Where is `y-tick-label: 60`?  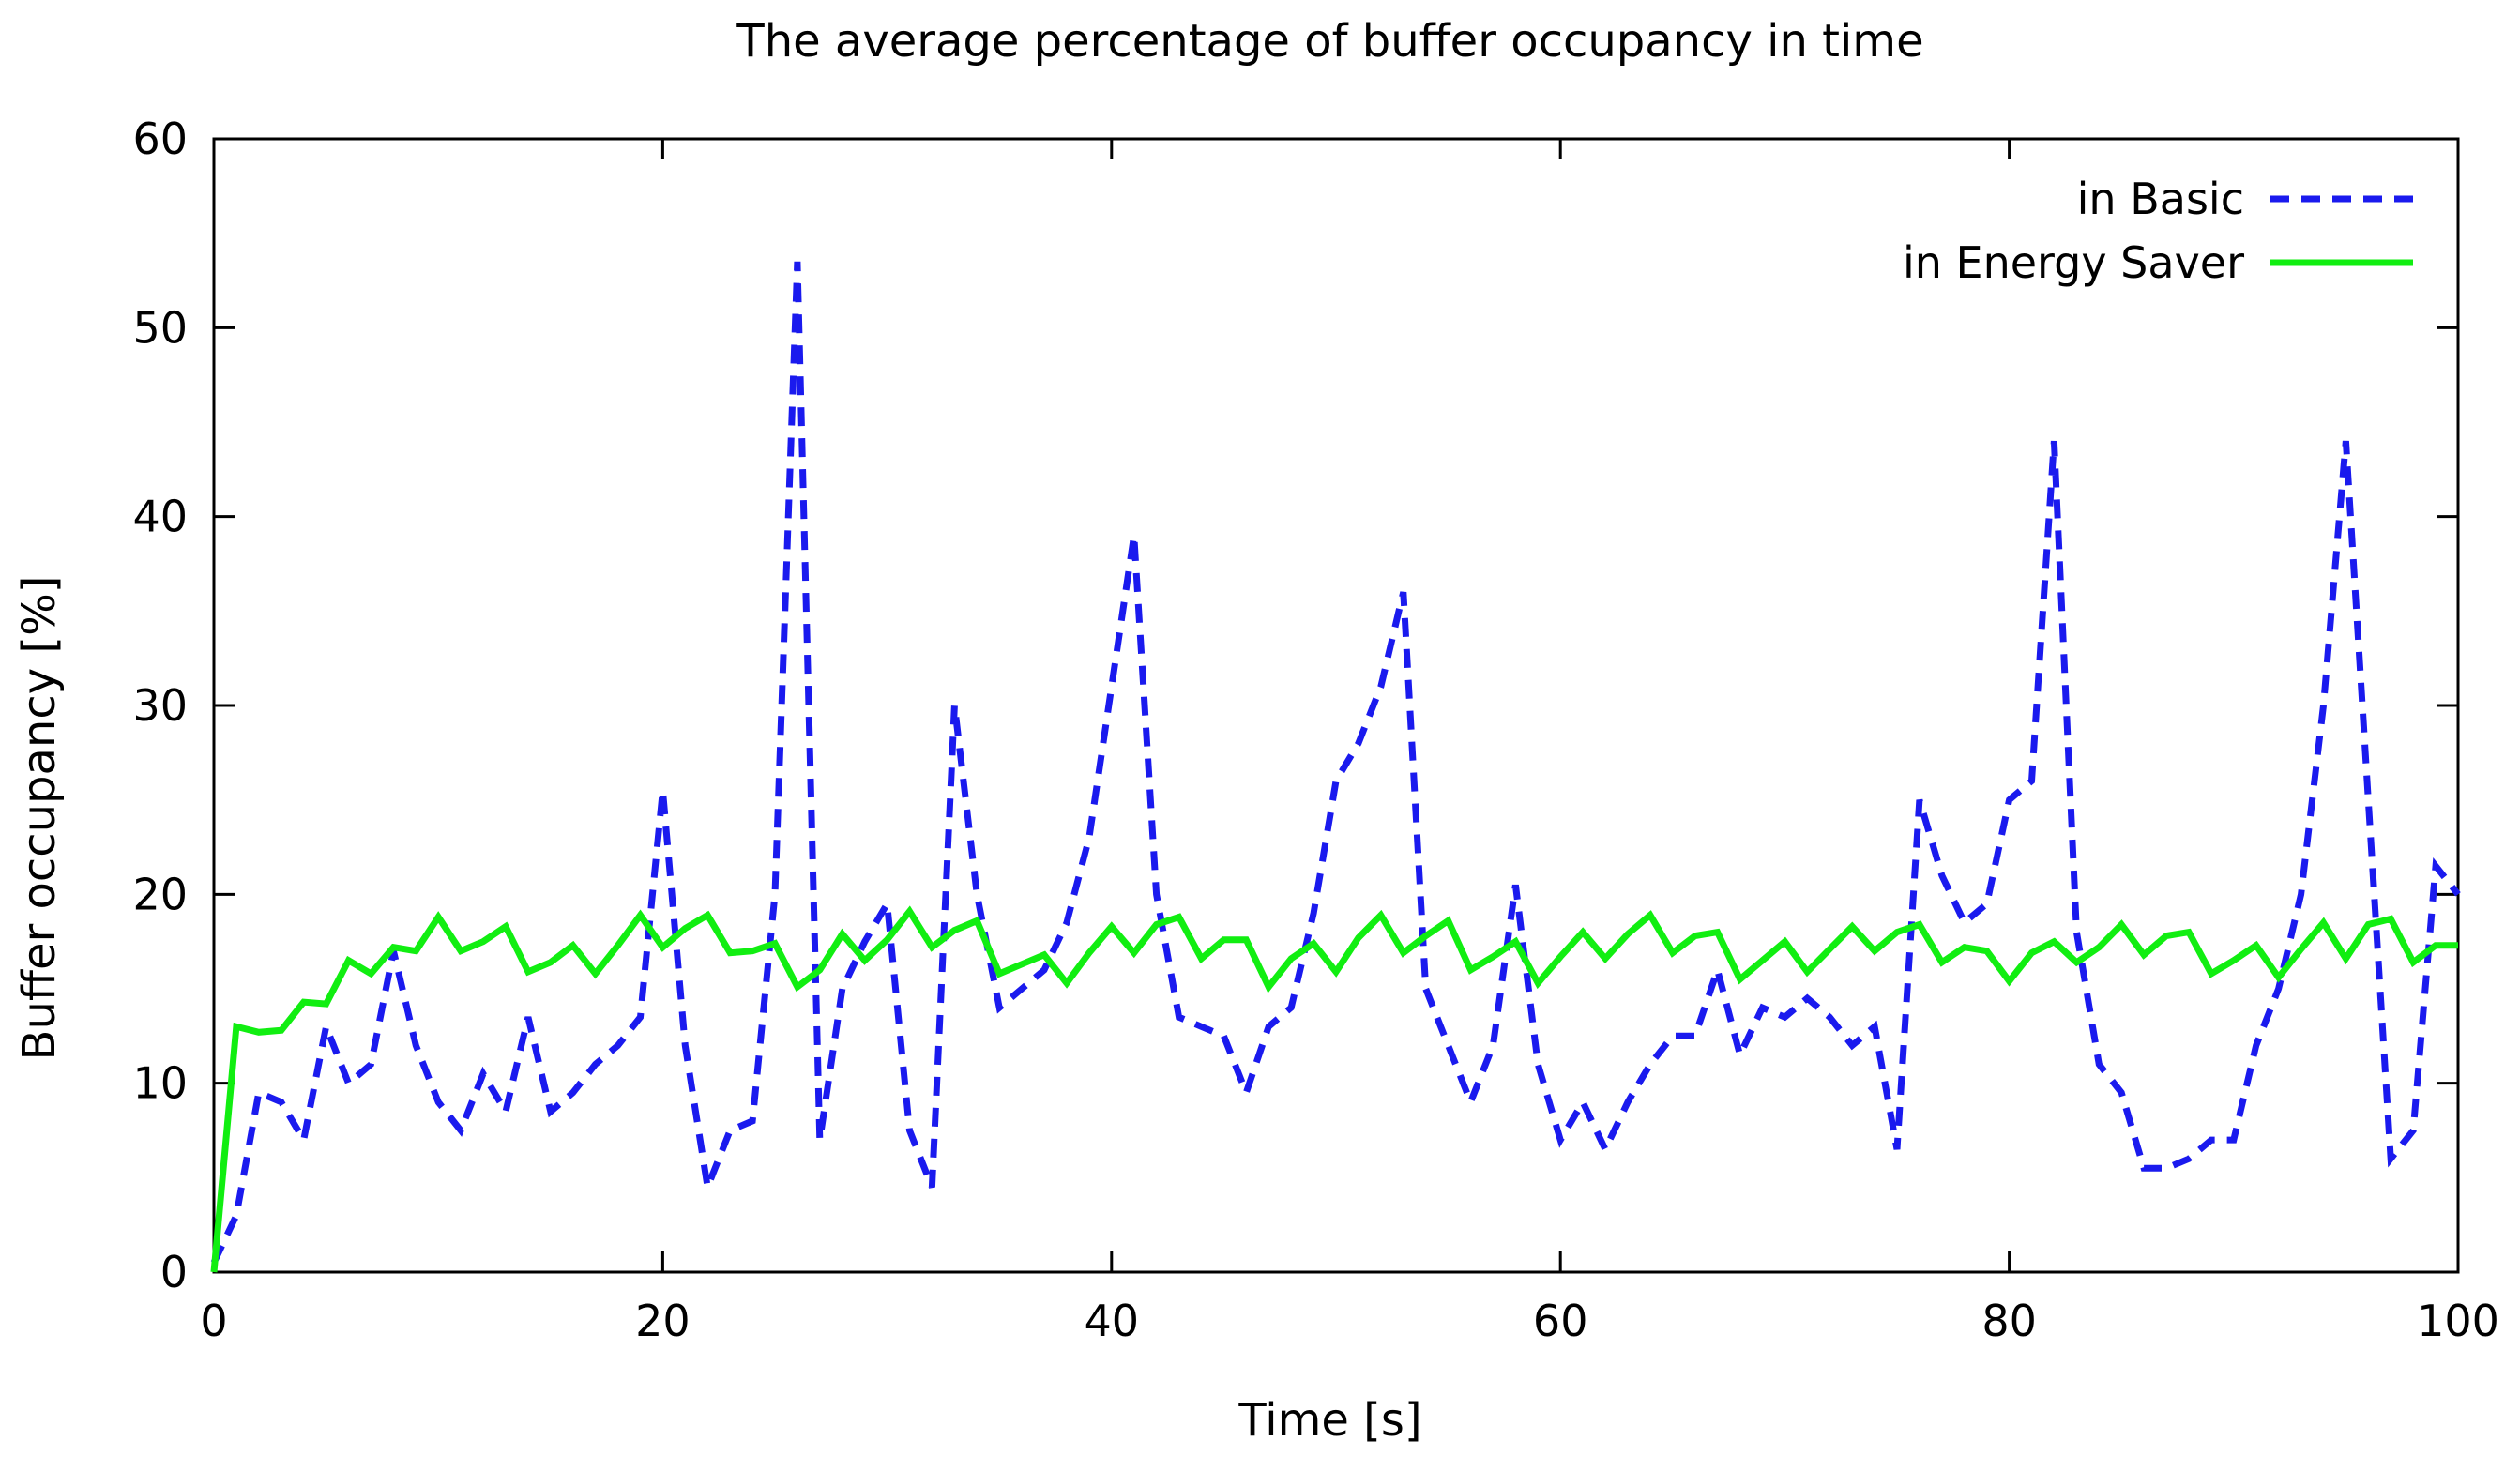 y-tick-label: 60 is located at coordinates (160, 139).